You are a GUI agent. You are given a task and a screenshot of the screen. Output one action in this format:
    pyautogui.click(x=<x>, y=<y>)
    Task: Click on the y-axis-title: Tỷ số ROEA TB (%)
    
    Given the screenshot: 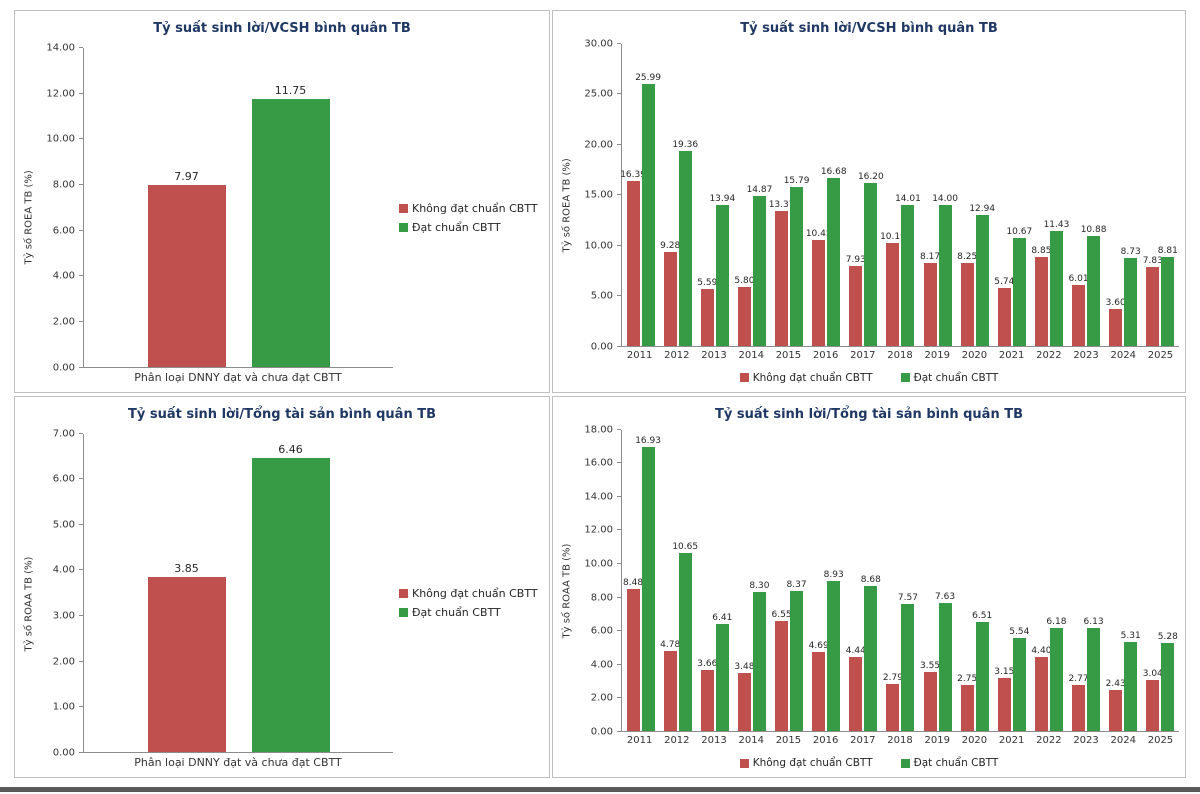 What is the action you would take?
    pyautogui.click(x=567, y=205)
    